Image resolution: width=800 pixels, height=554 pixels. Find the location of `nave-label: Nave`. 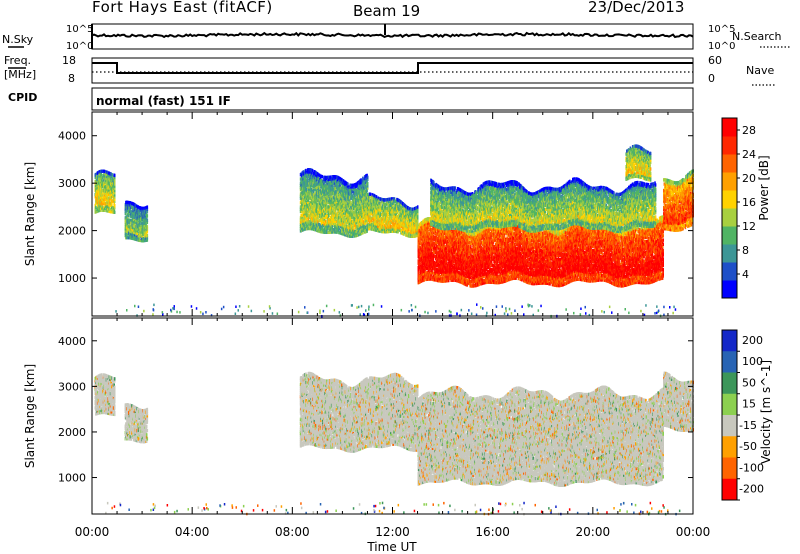

nave-label: Nave is located at coordinates (760, 70).